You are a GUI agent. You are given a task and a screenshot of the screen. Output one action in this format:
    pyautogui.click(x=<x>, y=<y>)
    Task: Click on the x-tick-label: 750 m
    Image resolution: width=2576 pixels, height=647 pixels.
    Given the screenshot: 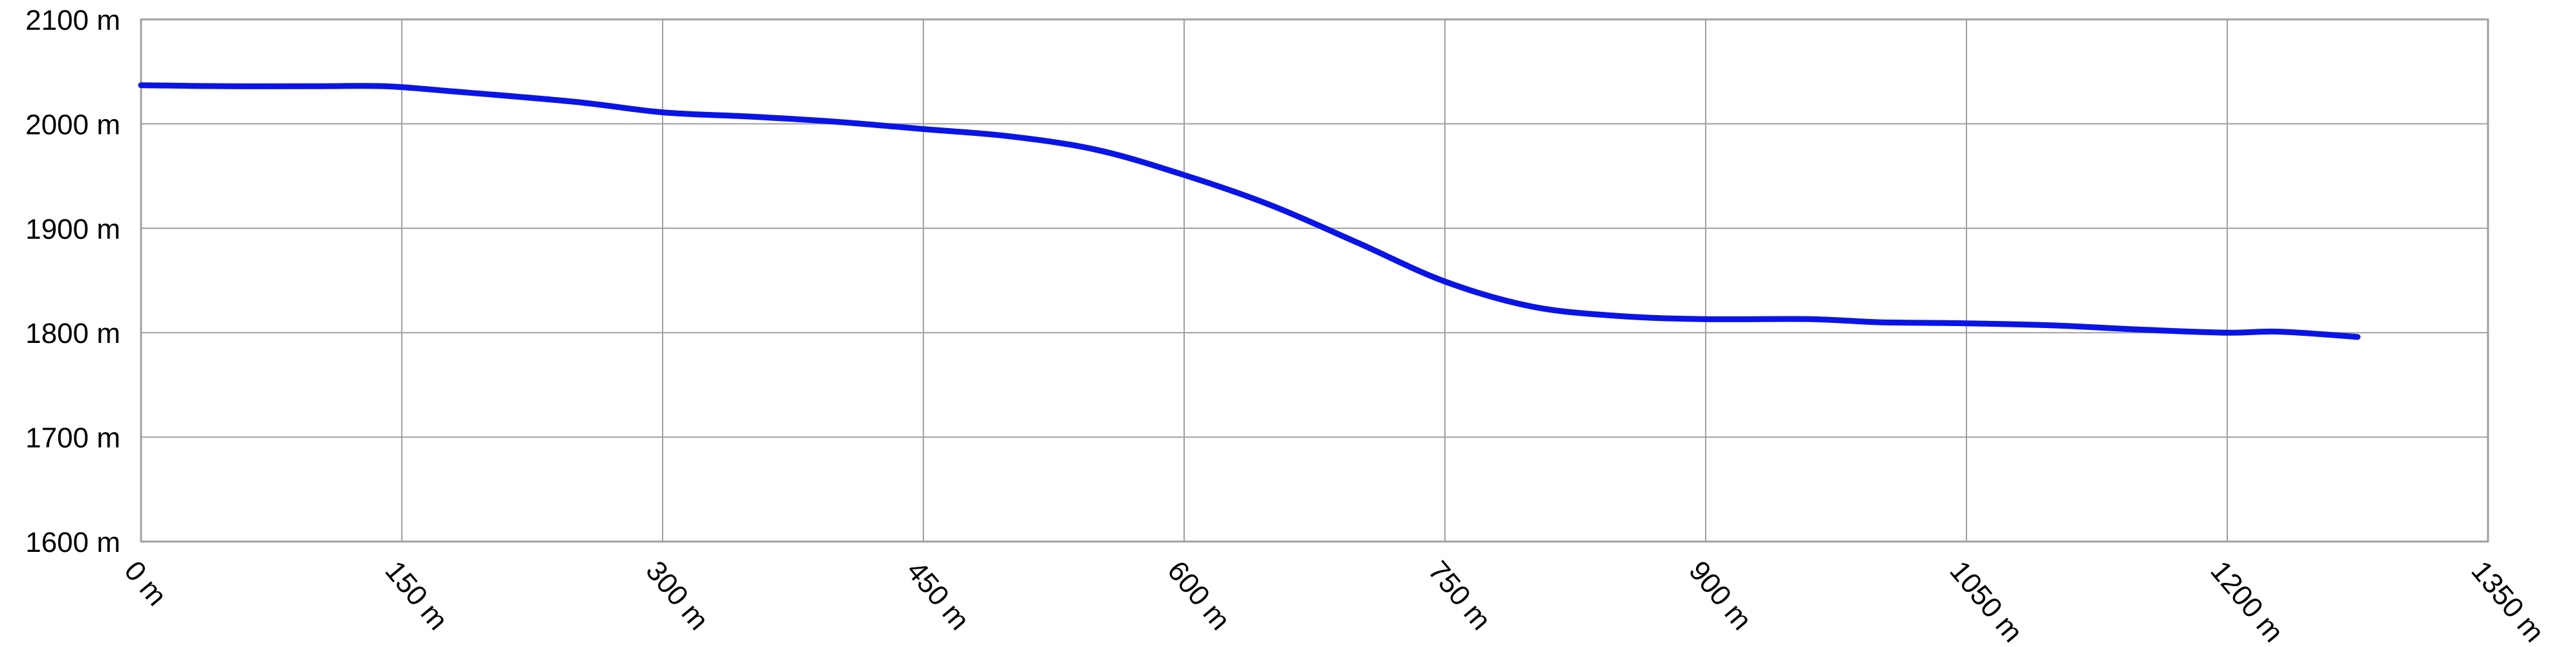 What is the action you would take?
    pyautogui.click(x=1459, y=595)
    